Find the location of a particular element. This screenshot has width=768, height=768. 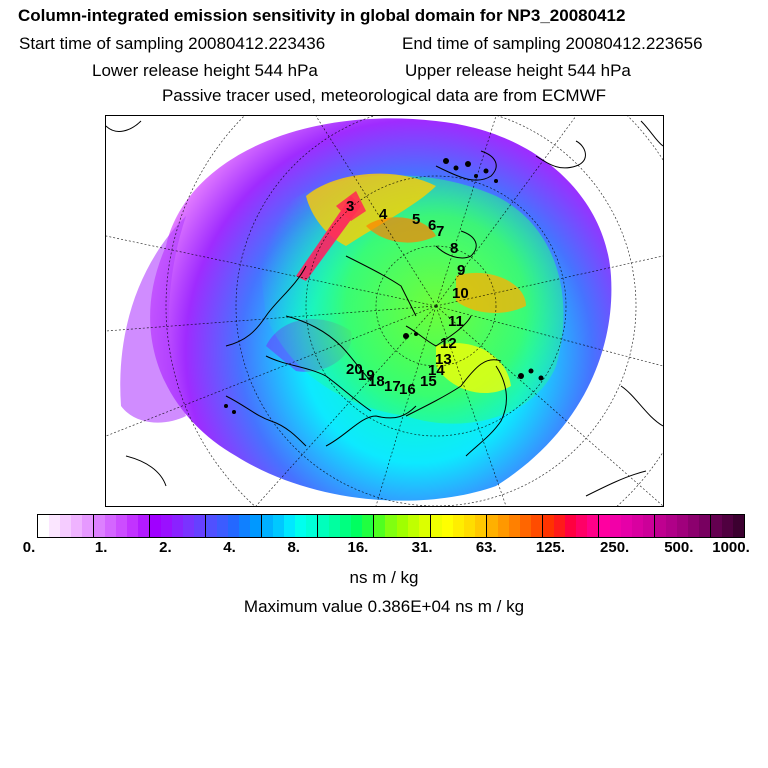

trajectory-label: 5 is located at coordinates (416, 219).